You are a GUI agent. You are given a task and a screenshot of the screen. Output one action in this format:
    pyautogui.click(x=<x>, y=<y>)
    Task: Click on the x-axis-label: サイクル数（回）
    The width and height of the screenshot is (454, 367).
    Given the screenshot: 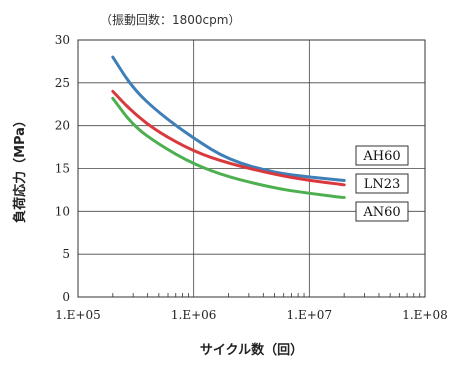 What is the action you would take?
    pyautogui.click(x=251, y=350)
    